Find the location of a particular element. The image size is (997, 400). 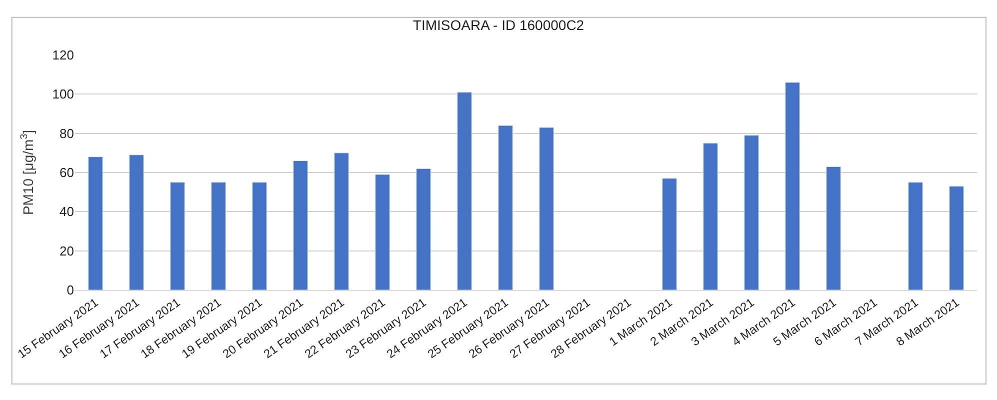

y-tick-label: 40 is located at coordinates (67, 212).